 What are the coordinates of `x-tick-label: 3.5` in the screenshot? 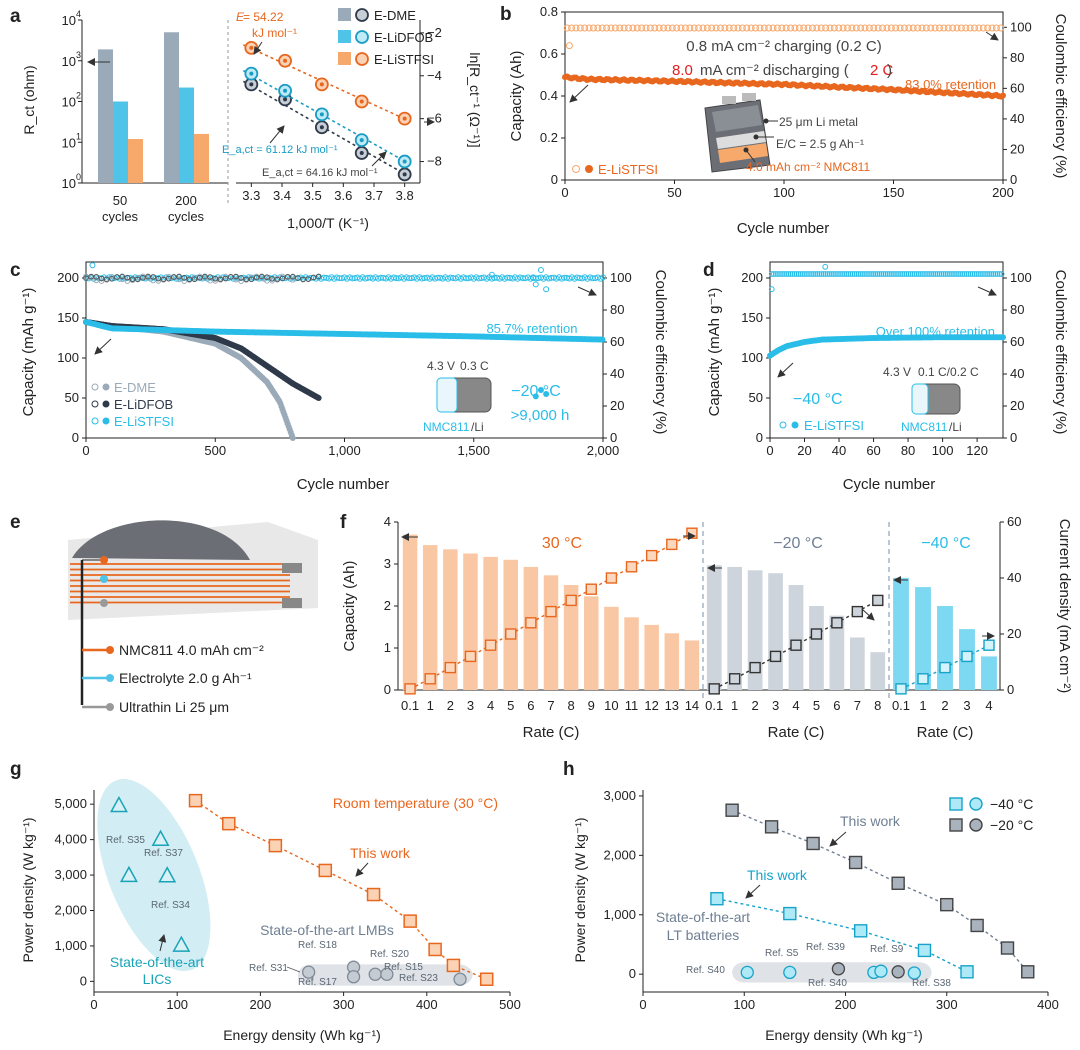 It's located at (313, 195).